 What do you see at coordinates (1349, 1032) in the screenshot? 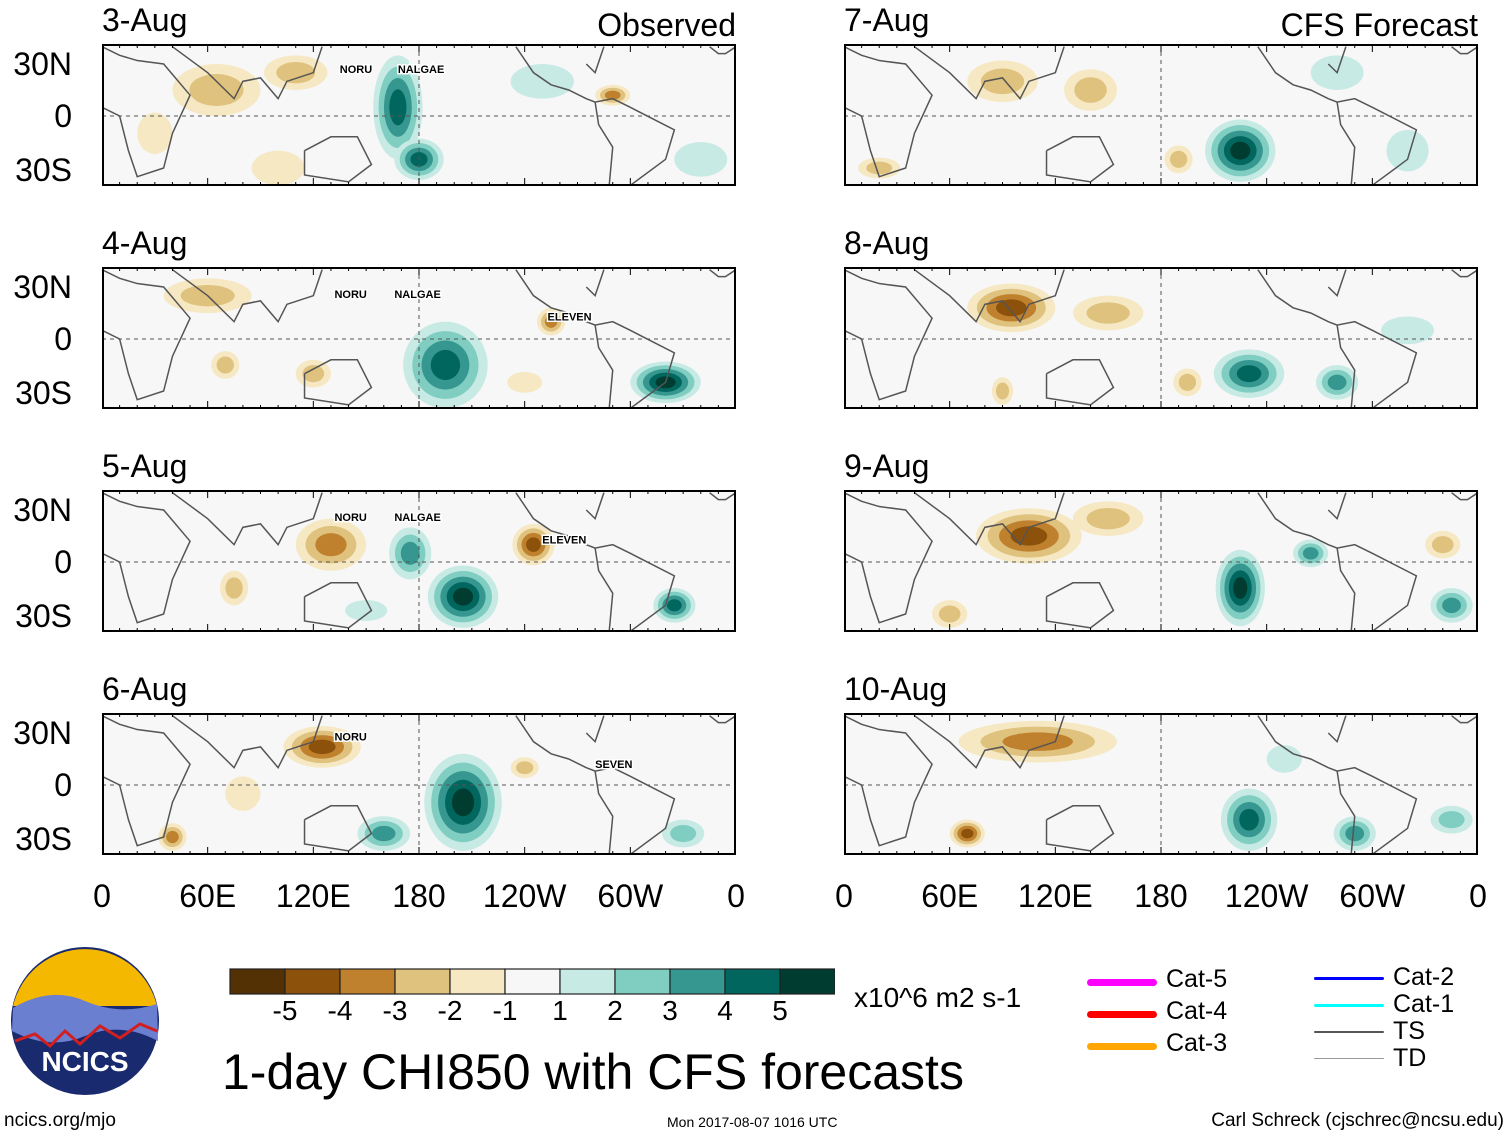
I see `legend-line-ts` at bounding box center [1349, 1032].